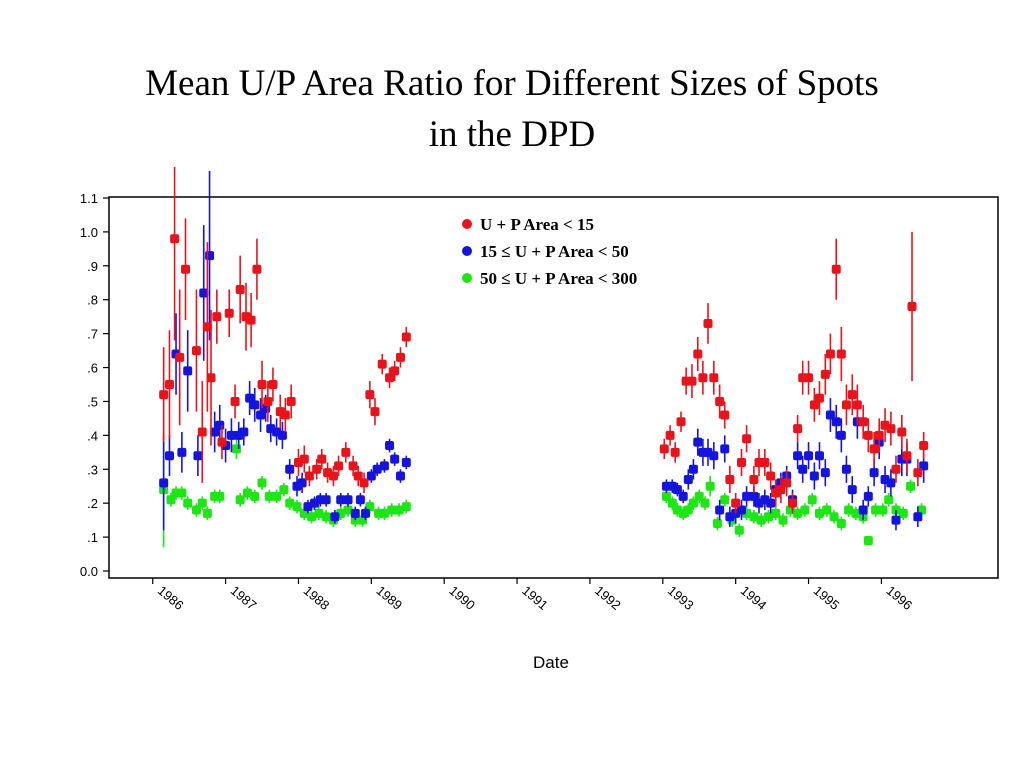 The height and width of the screenshot is (768, 1024). I want to click on x-tick-label: 1995, so click(827, 598).